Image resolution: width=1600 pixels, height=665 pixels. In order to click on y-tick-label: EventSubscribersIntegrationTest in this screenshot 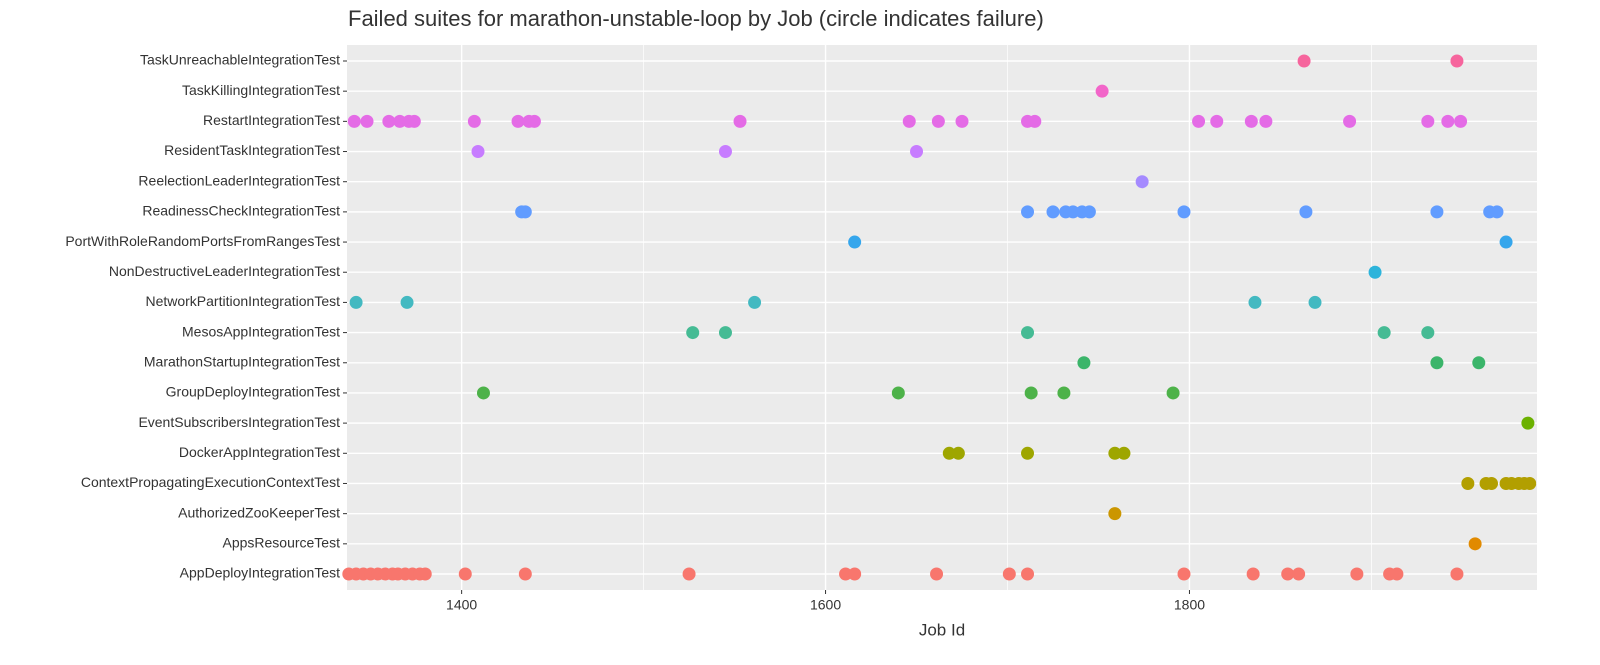, I will do `click(239, 422)`.